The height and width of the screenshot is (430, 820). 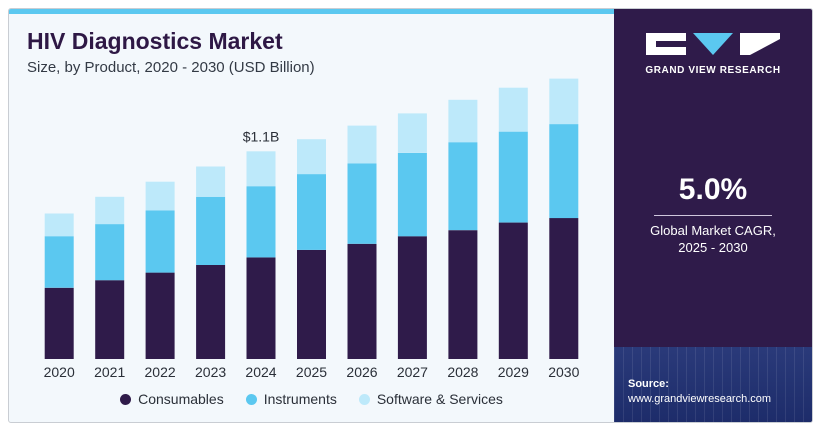 I want to click on bar-instruments-2025, so click(x=311, y=212).